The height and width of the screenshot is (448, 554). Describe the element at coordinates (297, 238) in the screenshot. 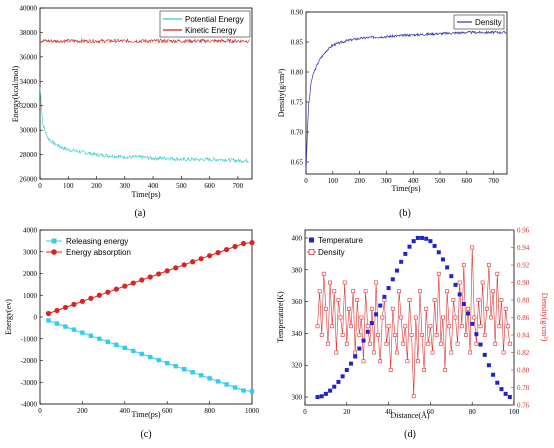

I see `y-tick-label: 400` at that location.